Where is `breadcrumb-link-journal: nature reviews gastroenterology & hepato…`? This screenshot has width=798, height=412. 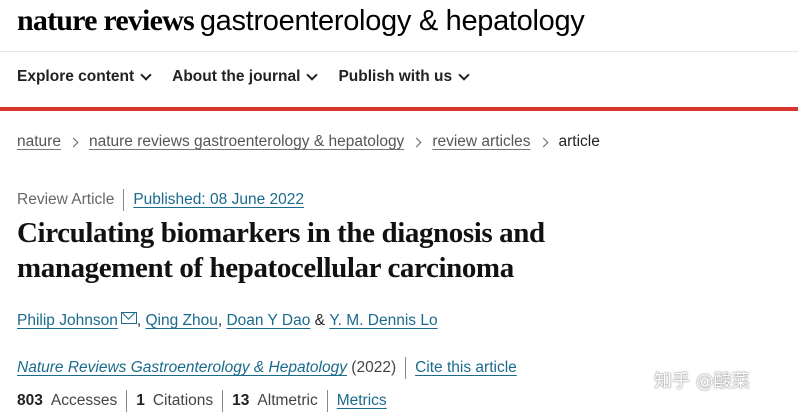 breadcrumb-link-journal: nature reviews gastroenterology & hepato… is located at coordinates (246, 141).